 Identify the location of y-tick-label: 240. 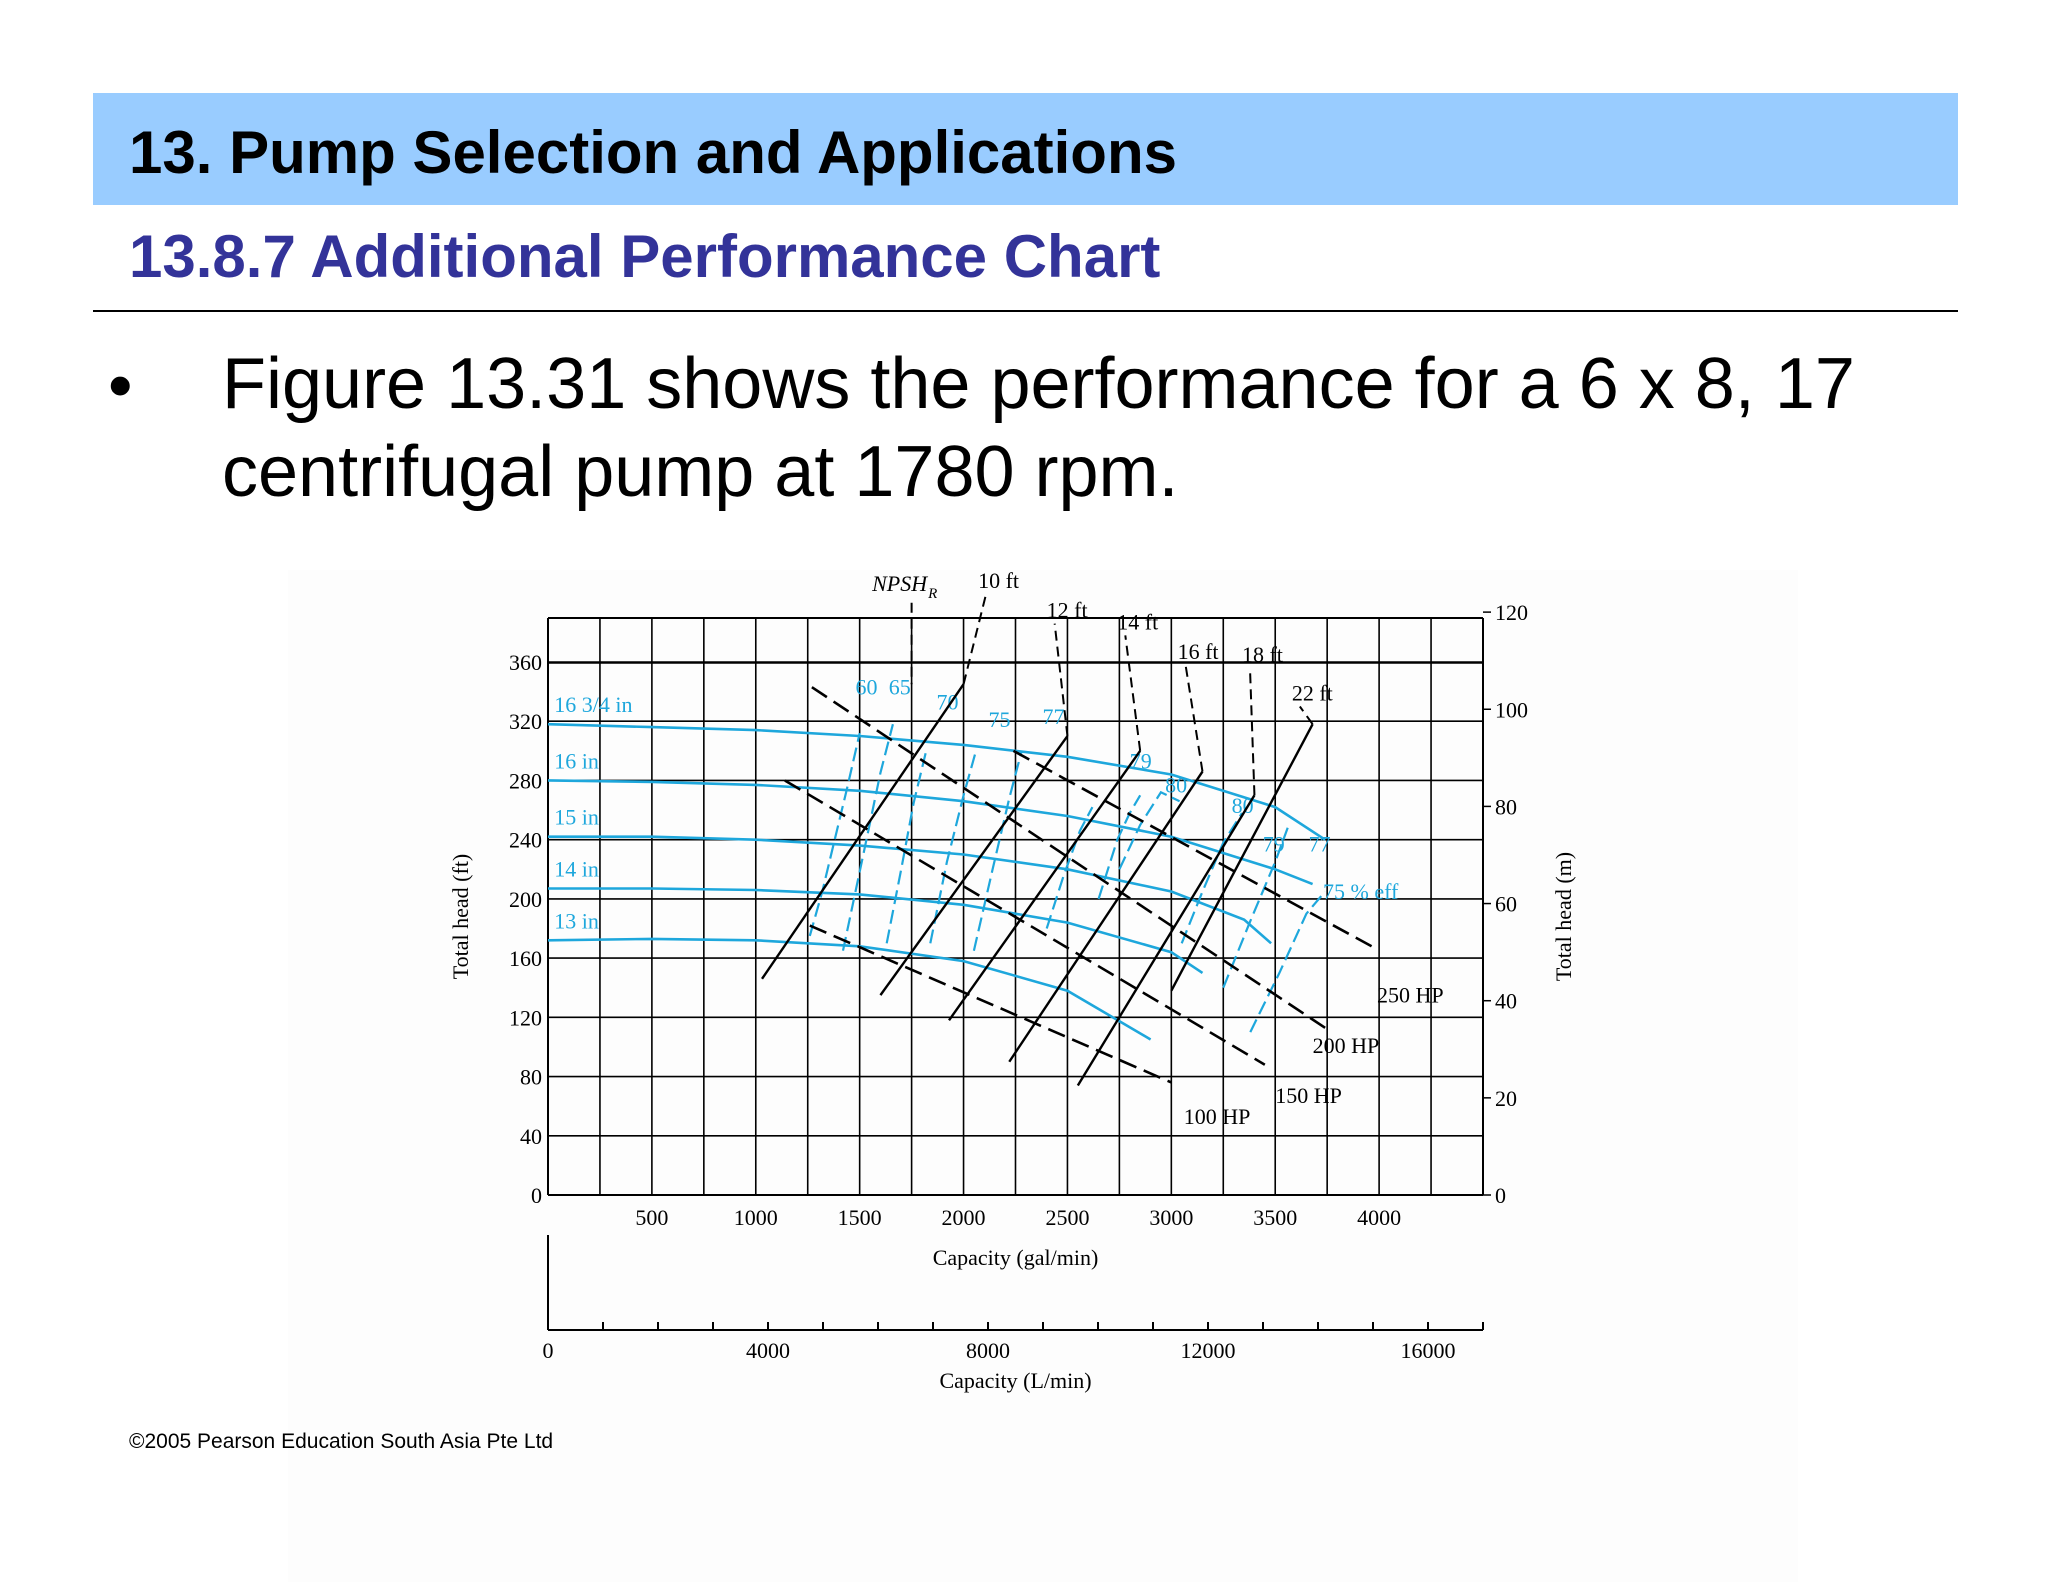
(525, 840).